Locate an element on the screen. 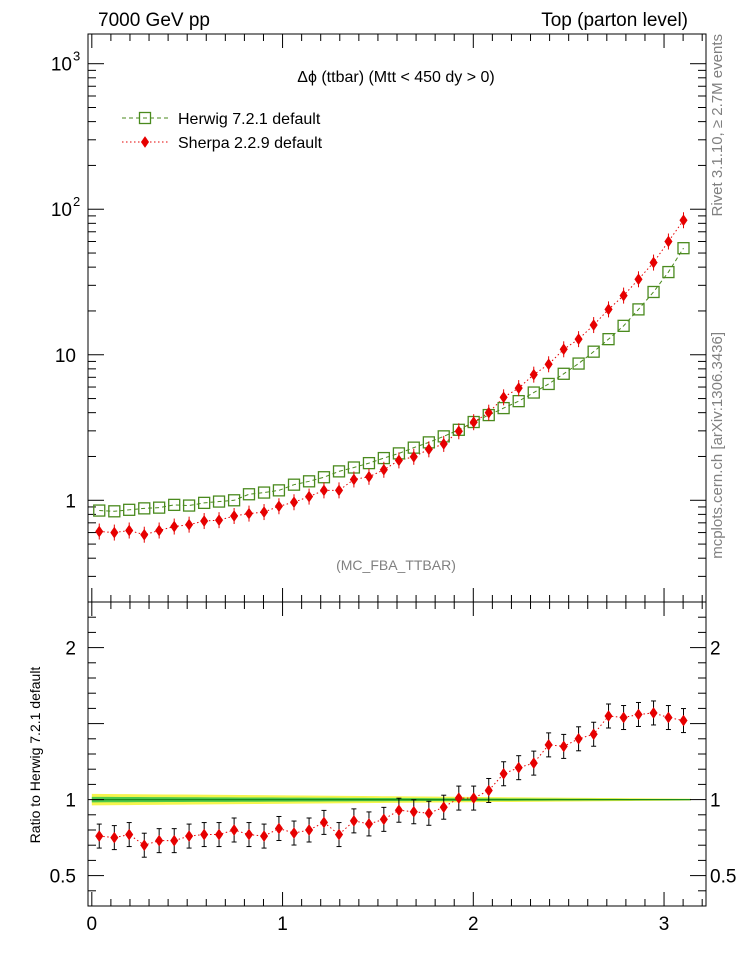 The image size is (746, 972). x-tick-label: 2 is located at coordinates (473, 924).